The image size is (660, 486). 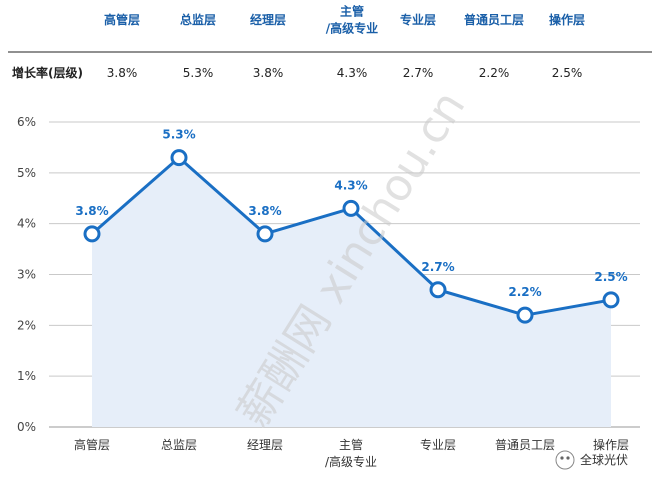 I want to click on x-tick-label-6: 操作层, so click(x=611, y=444).